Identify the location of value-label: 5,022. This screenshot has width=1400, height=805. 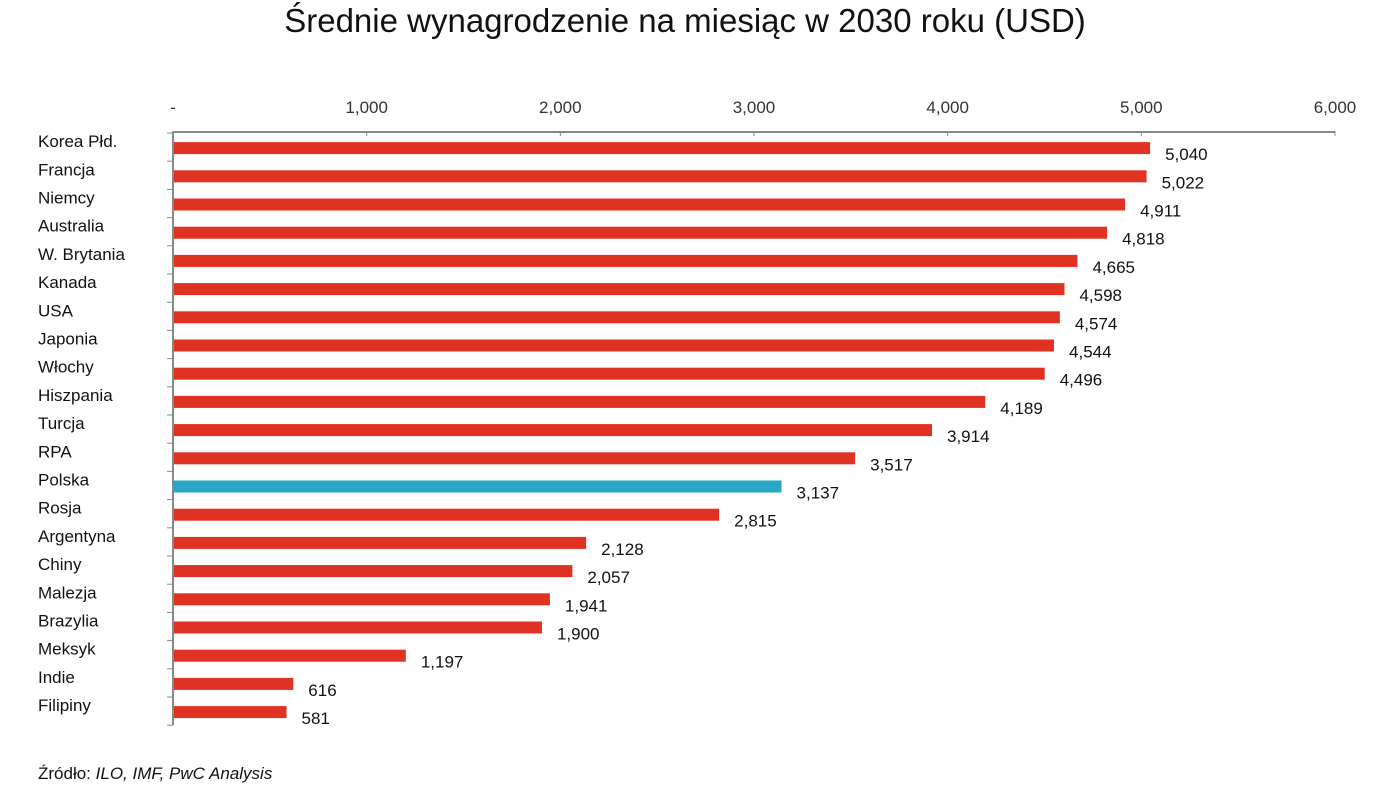
(1183, 182).